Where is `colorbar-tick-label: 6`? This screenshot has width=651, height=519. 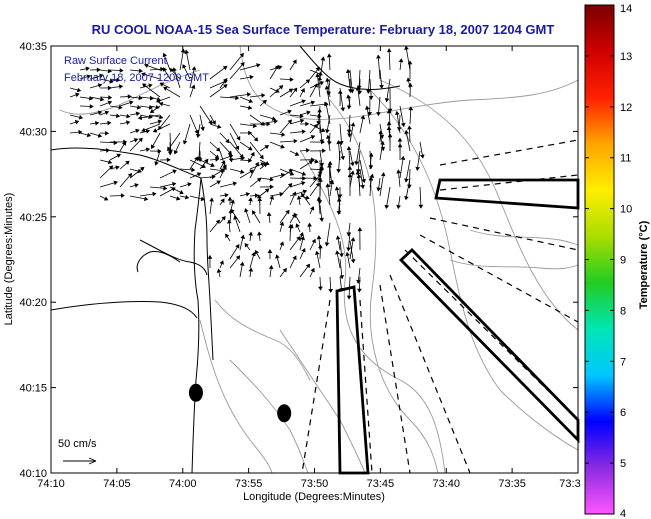 colorbar-tick-label: 6 is located at coordinates (623, 413).